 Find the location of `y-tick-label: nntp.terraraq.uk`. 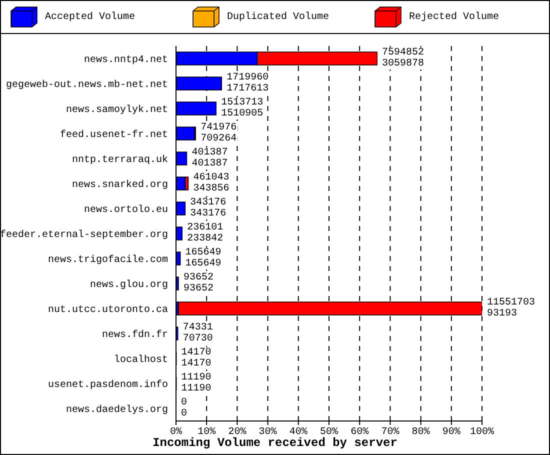

y-tick-label: nntp.terraraq.uk is located at coordinates (120, 160).